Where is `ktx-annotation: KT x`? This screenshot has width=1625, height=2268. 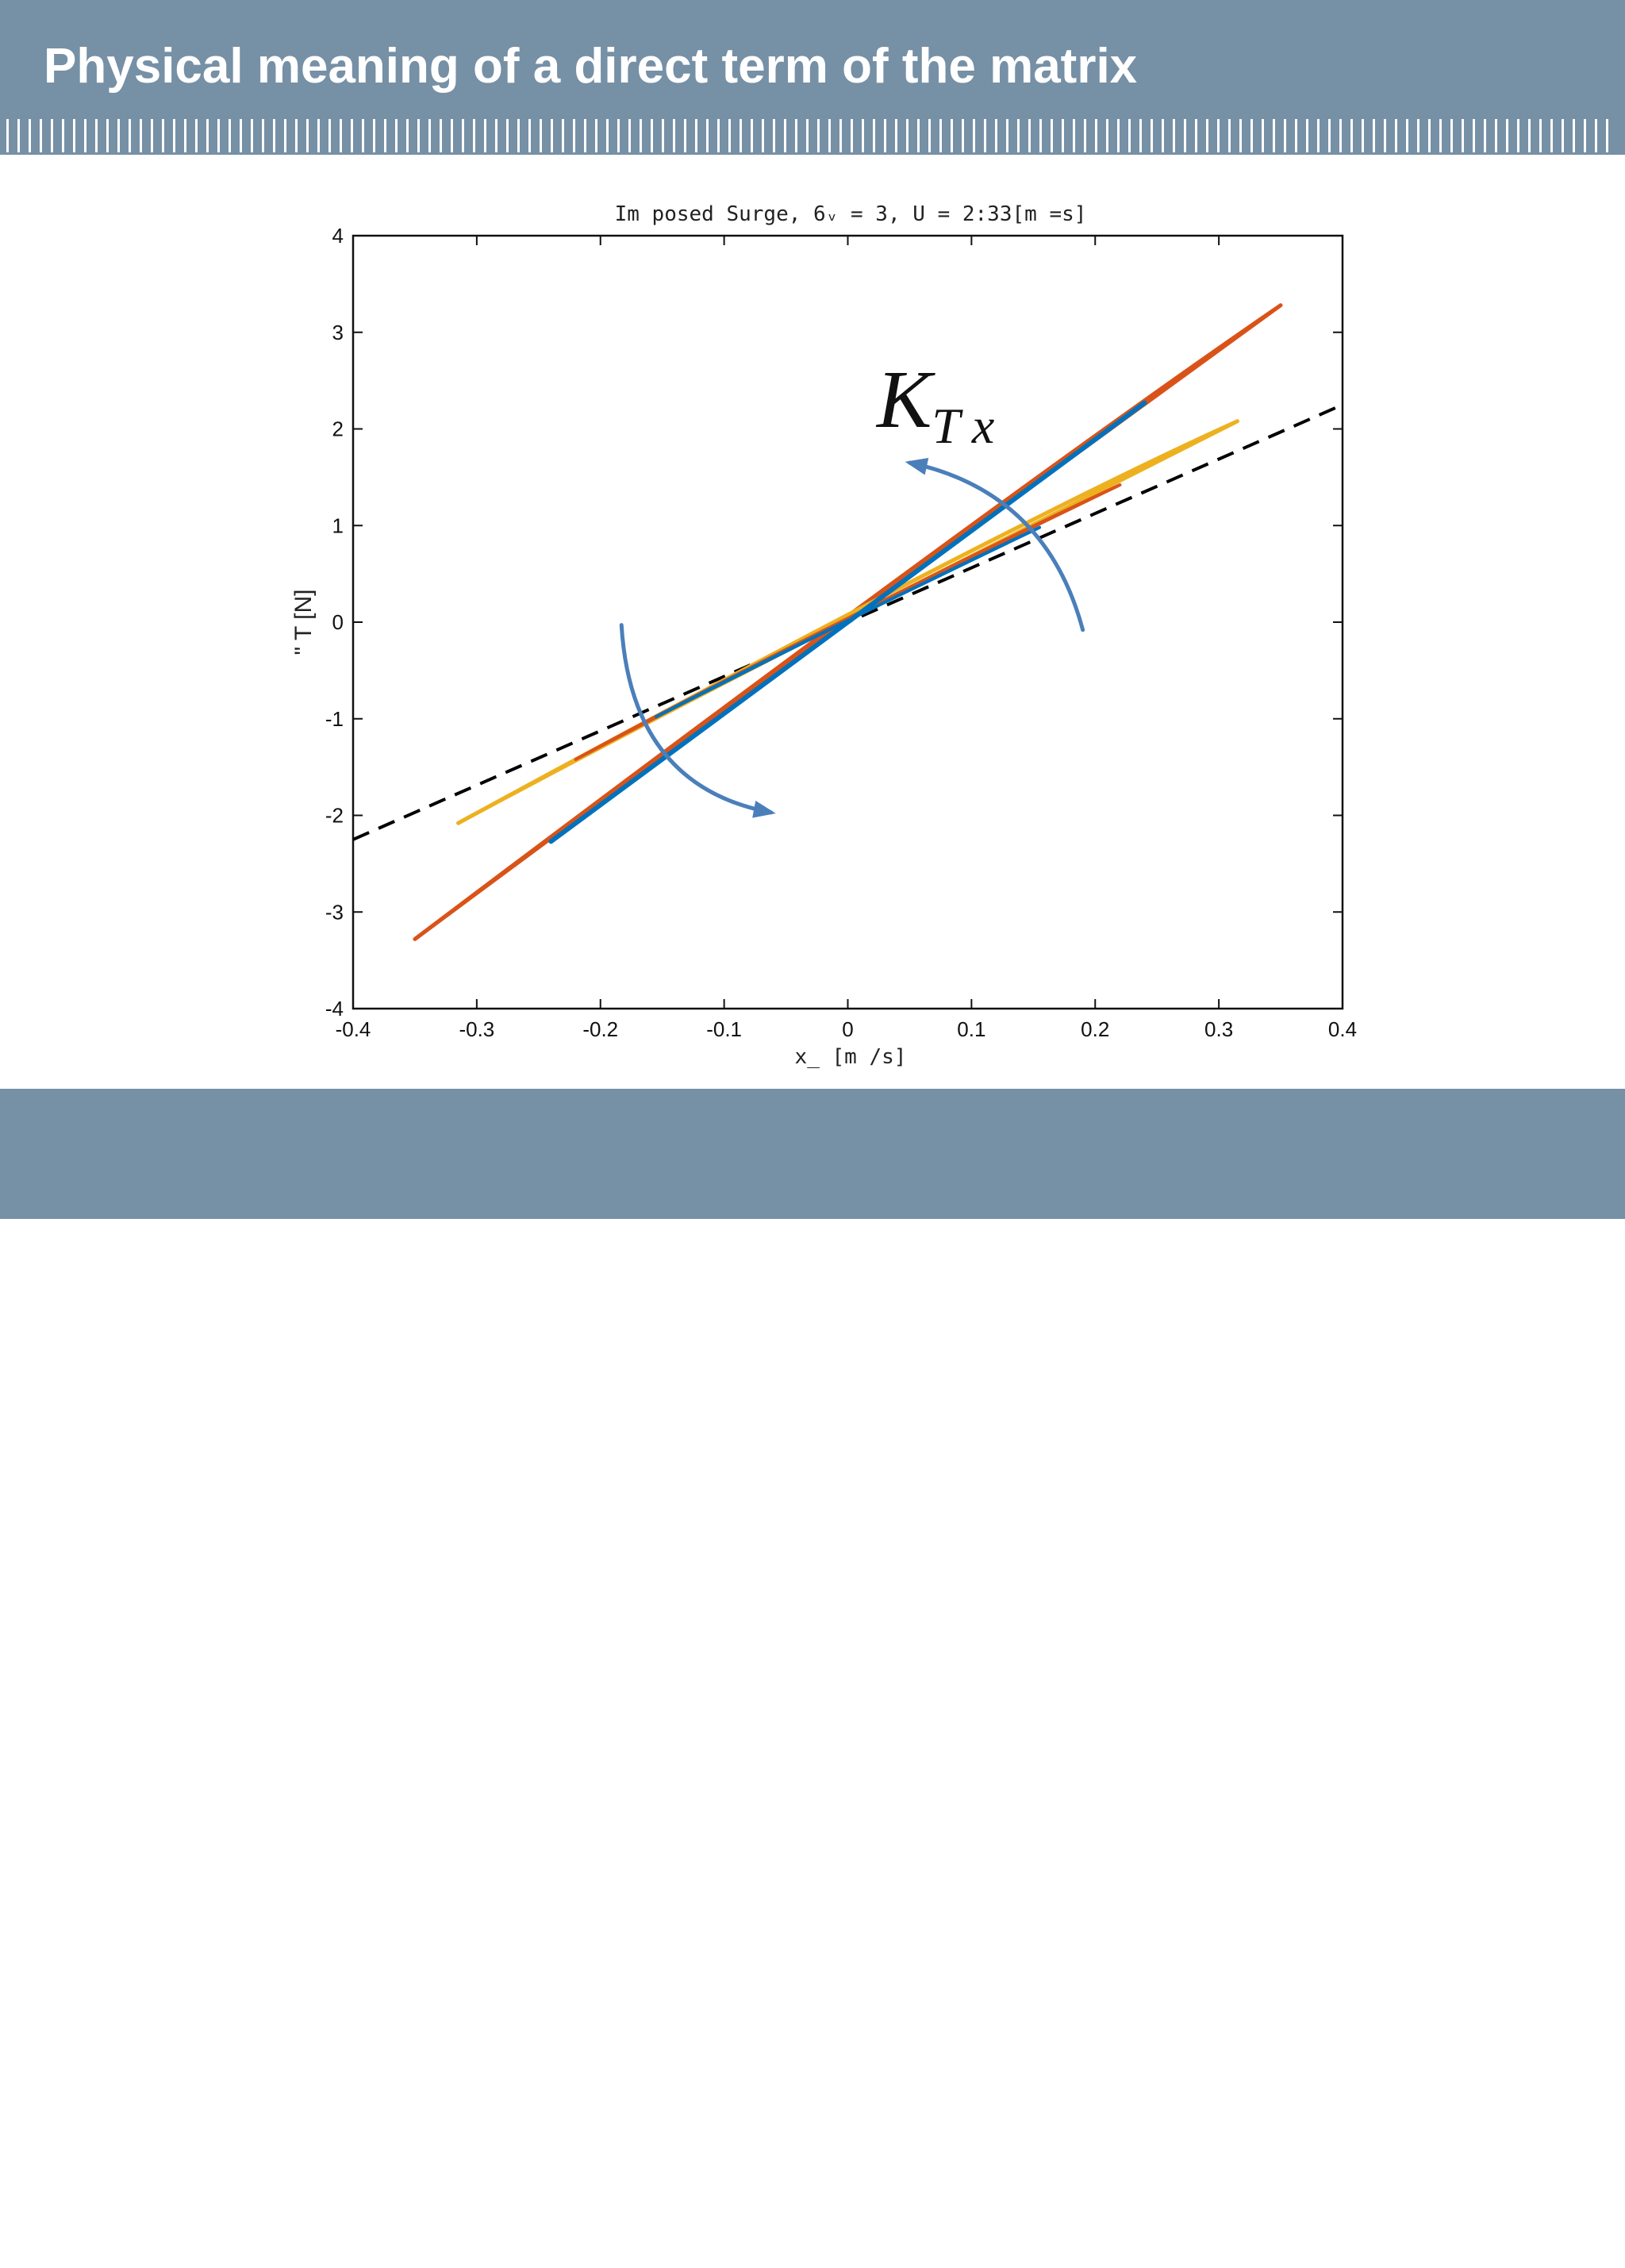
ktx-annotation: KT x is located at coordinates (935, 404).